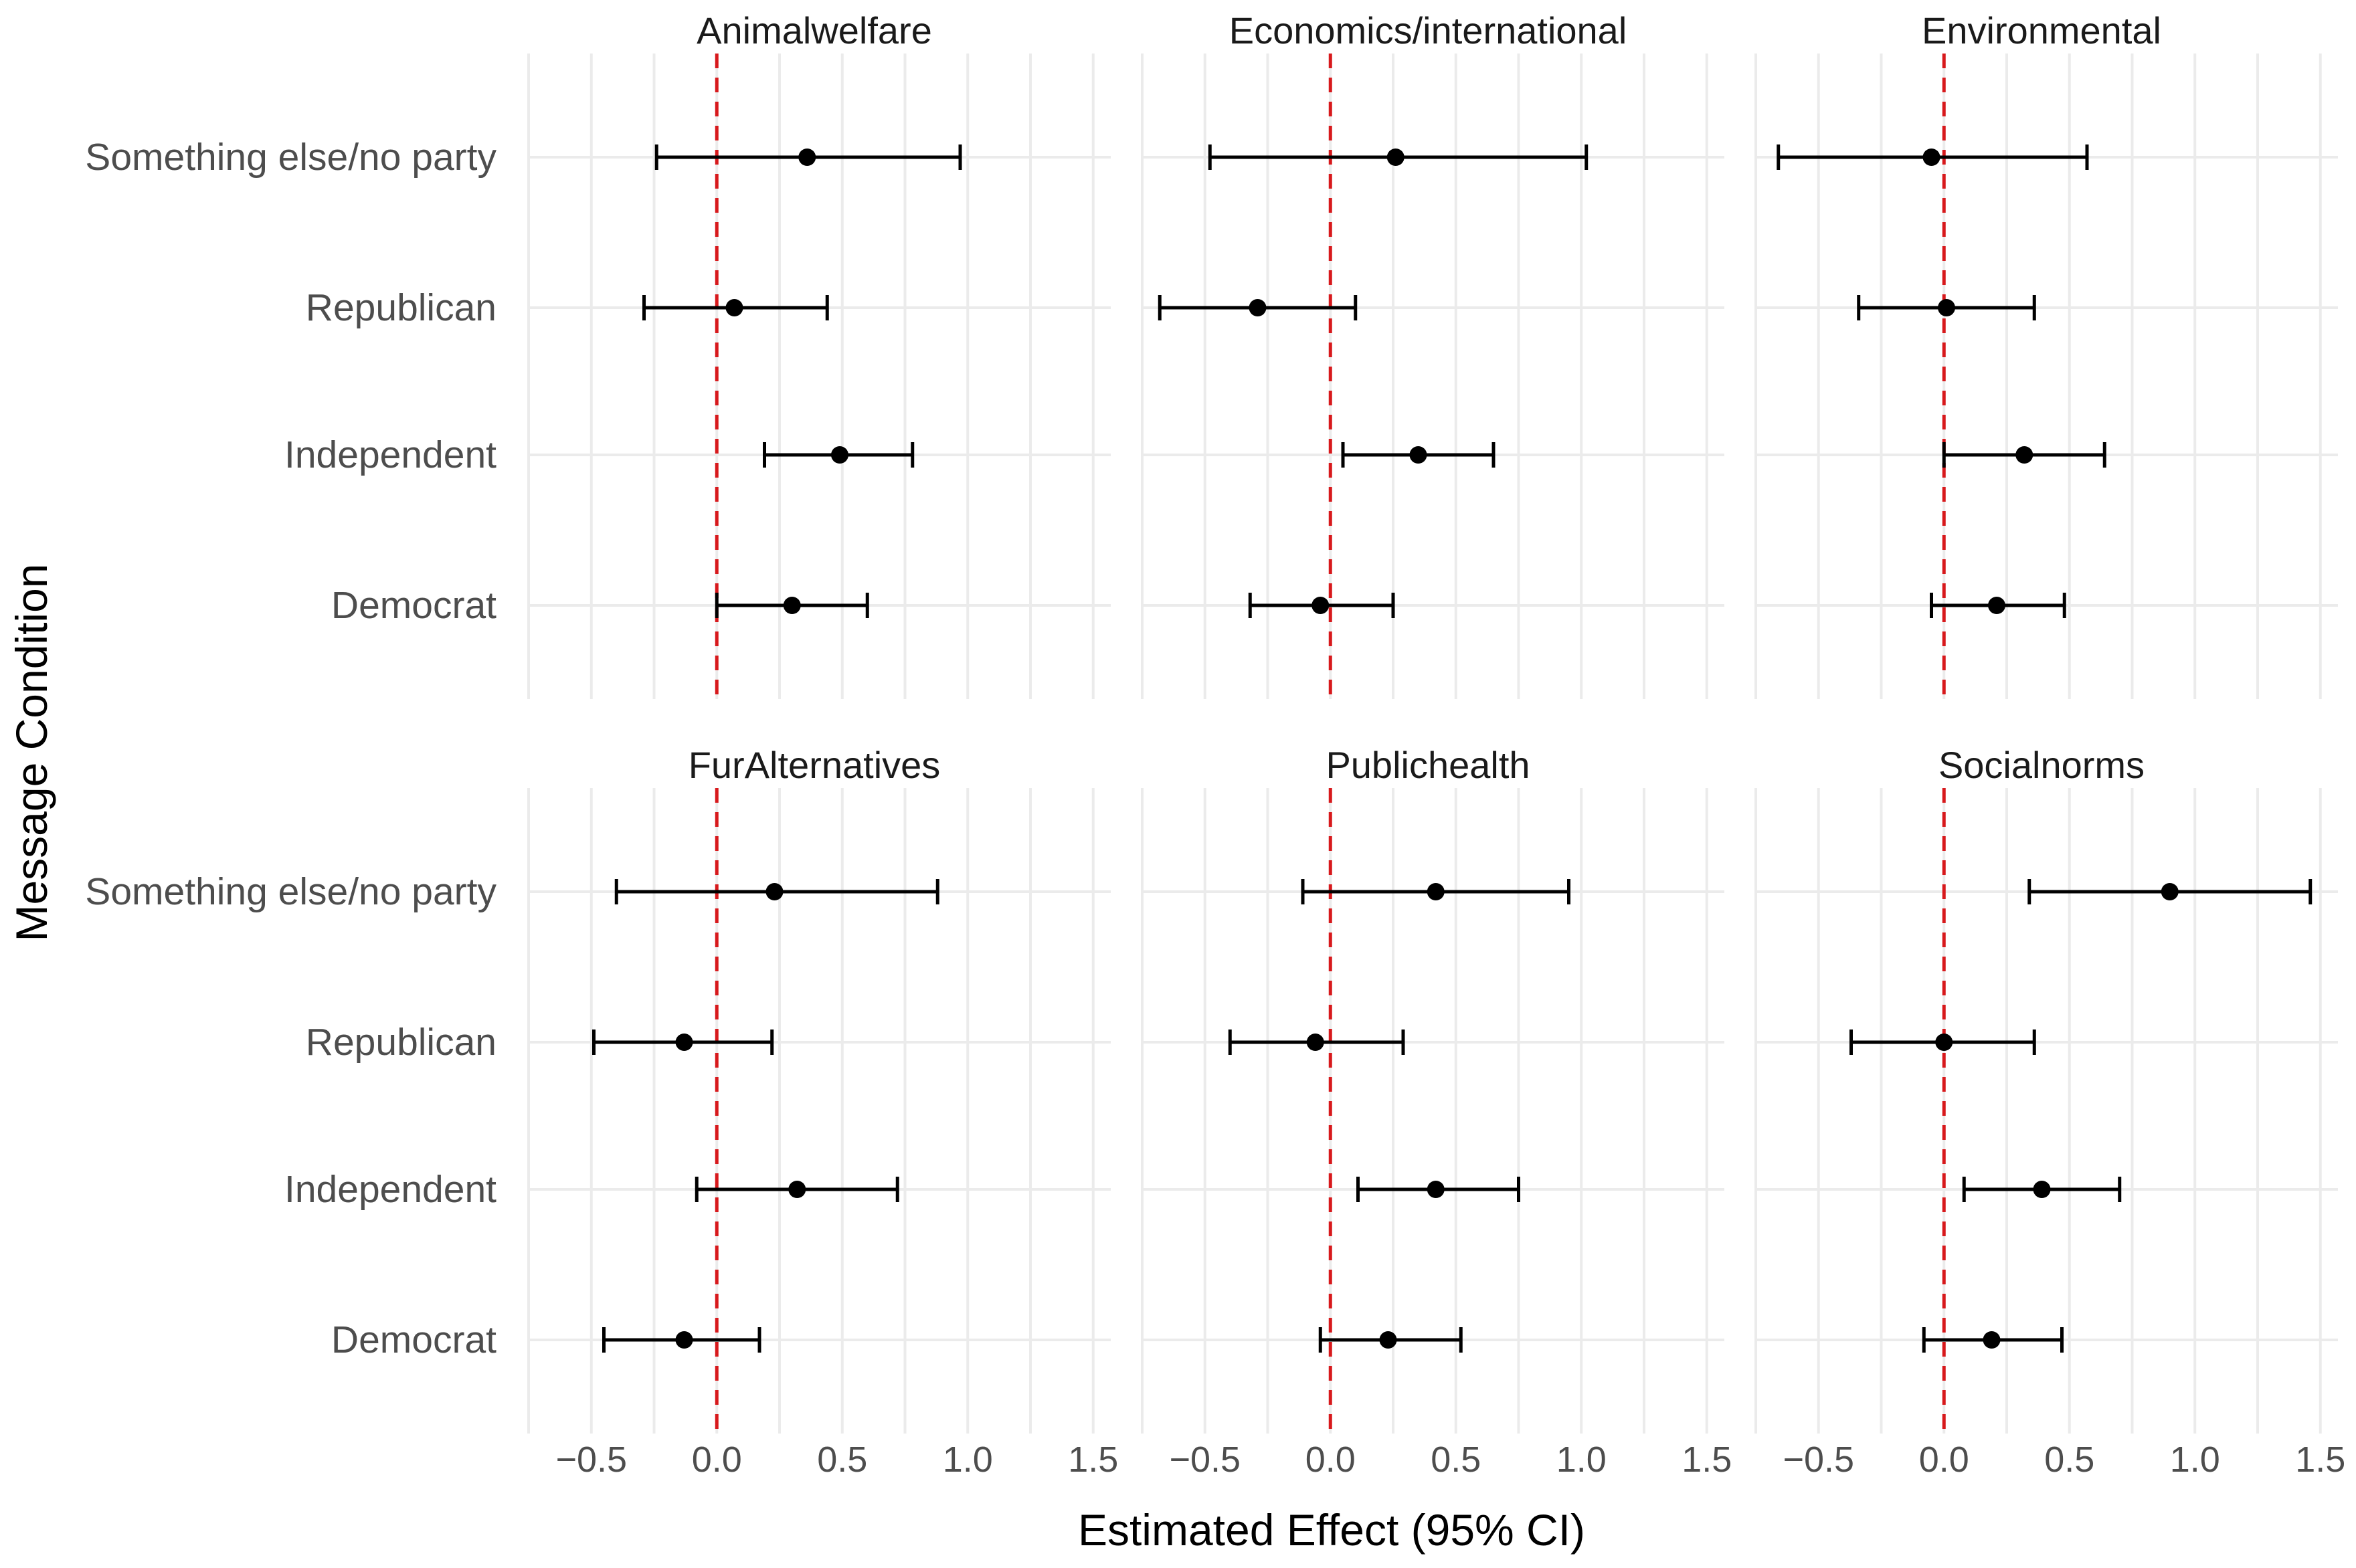 Image resolution: width=2356 pixels, height=1568 pixels. What do you see at coordinates (815, 765) in the screenshot?
I see `facet-title: FurAlternatives` at bounding box center [815, 765].